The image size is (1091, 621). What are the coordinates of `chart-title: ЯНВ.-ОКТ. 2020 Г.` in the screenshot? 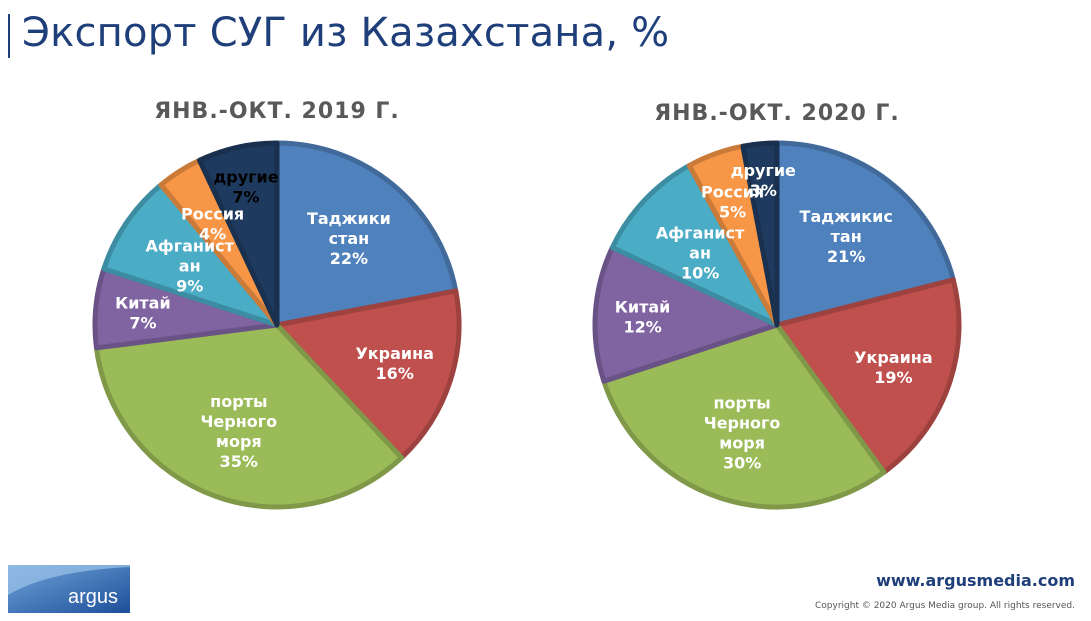 It's located at (777, 113).